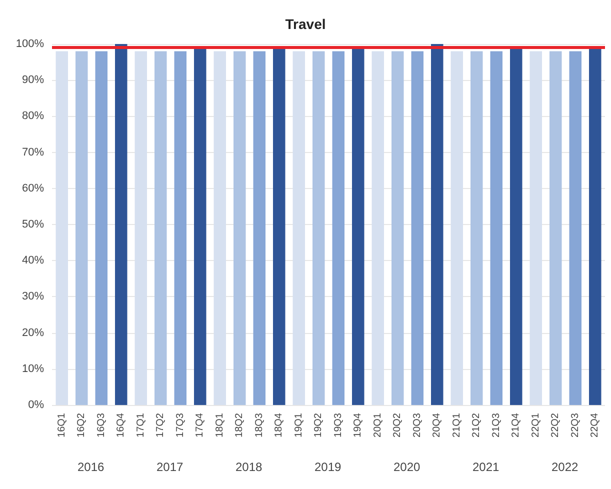 Image resolution: width=611 pixels, height=489 pixels. Describe the element at coordinates (398, 425) in the screenshot. I see `x-tick-label: 20Q2` at that location.